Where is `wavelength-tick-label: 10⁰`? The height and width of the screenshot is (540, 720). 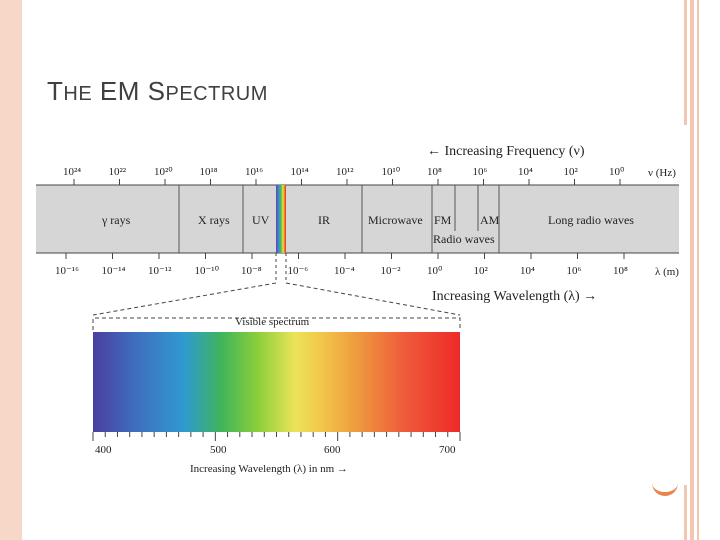 wavelength-tick-label: 10⁰ is located at coordinates (435, 271).